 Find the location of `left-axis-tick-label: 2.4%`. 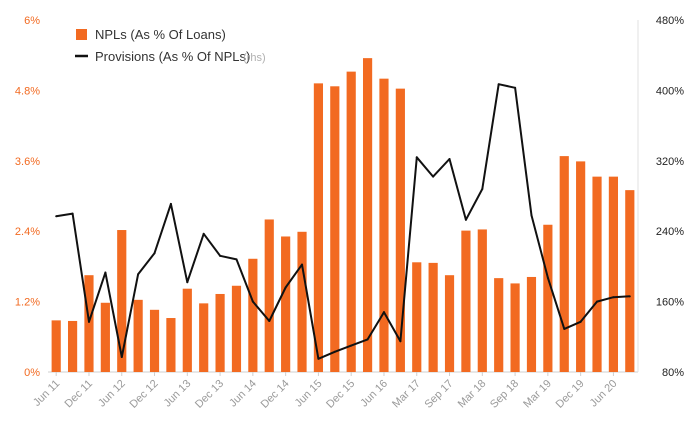

left-axis-tick-label: 2.4% is located at coordinates (27, 232).